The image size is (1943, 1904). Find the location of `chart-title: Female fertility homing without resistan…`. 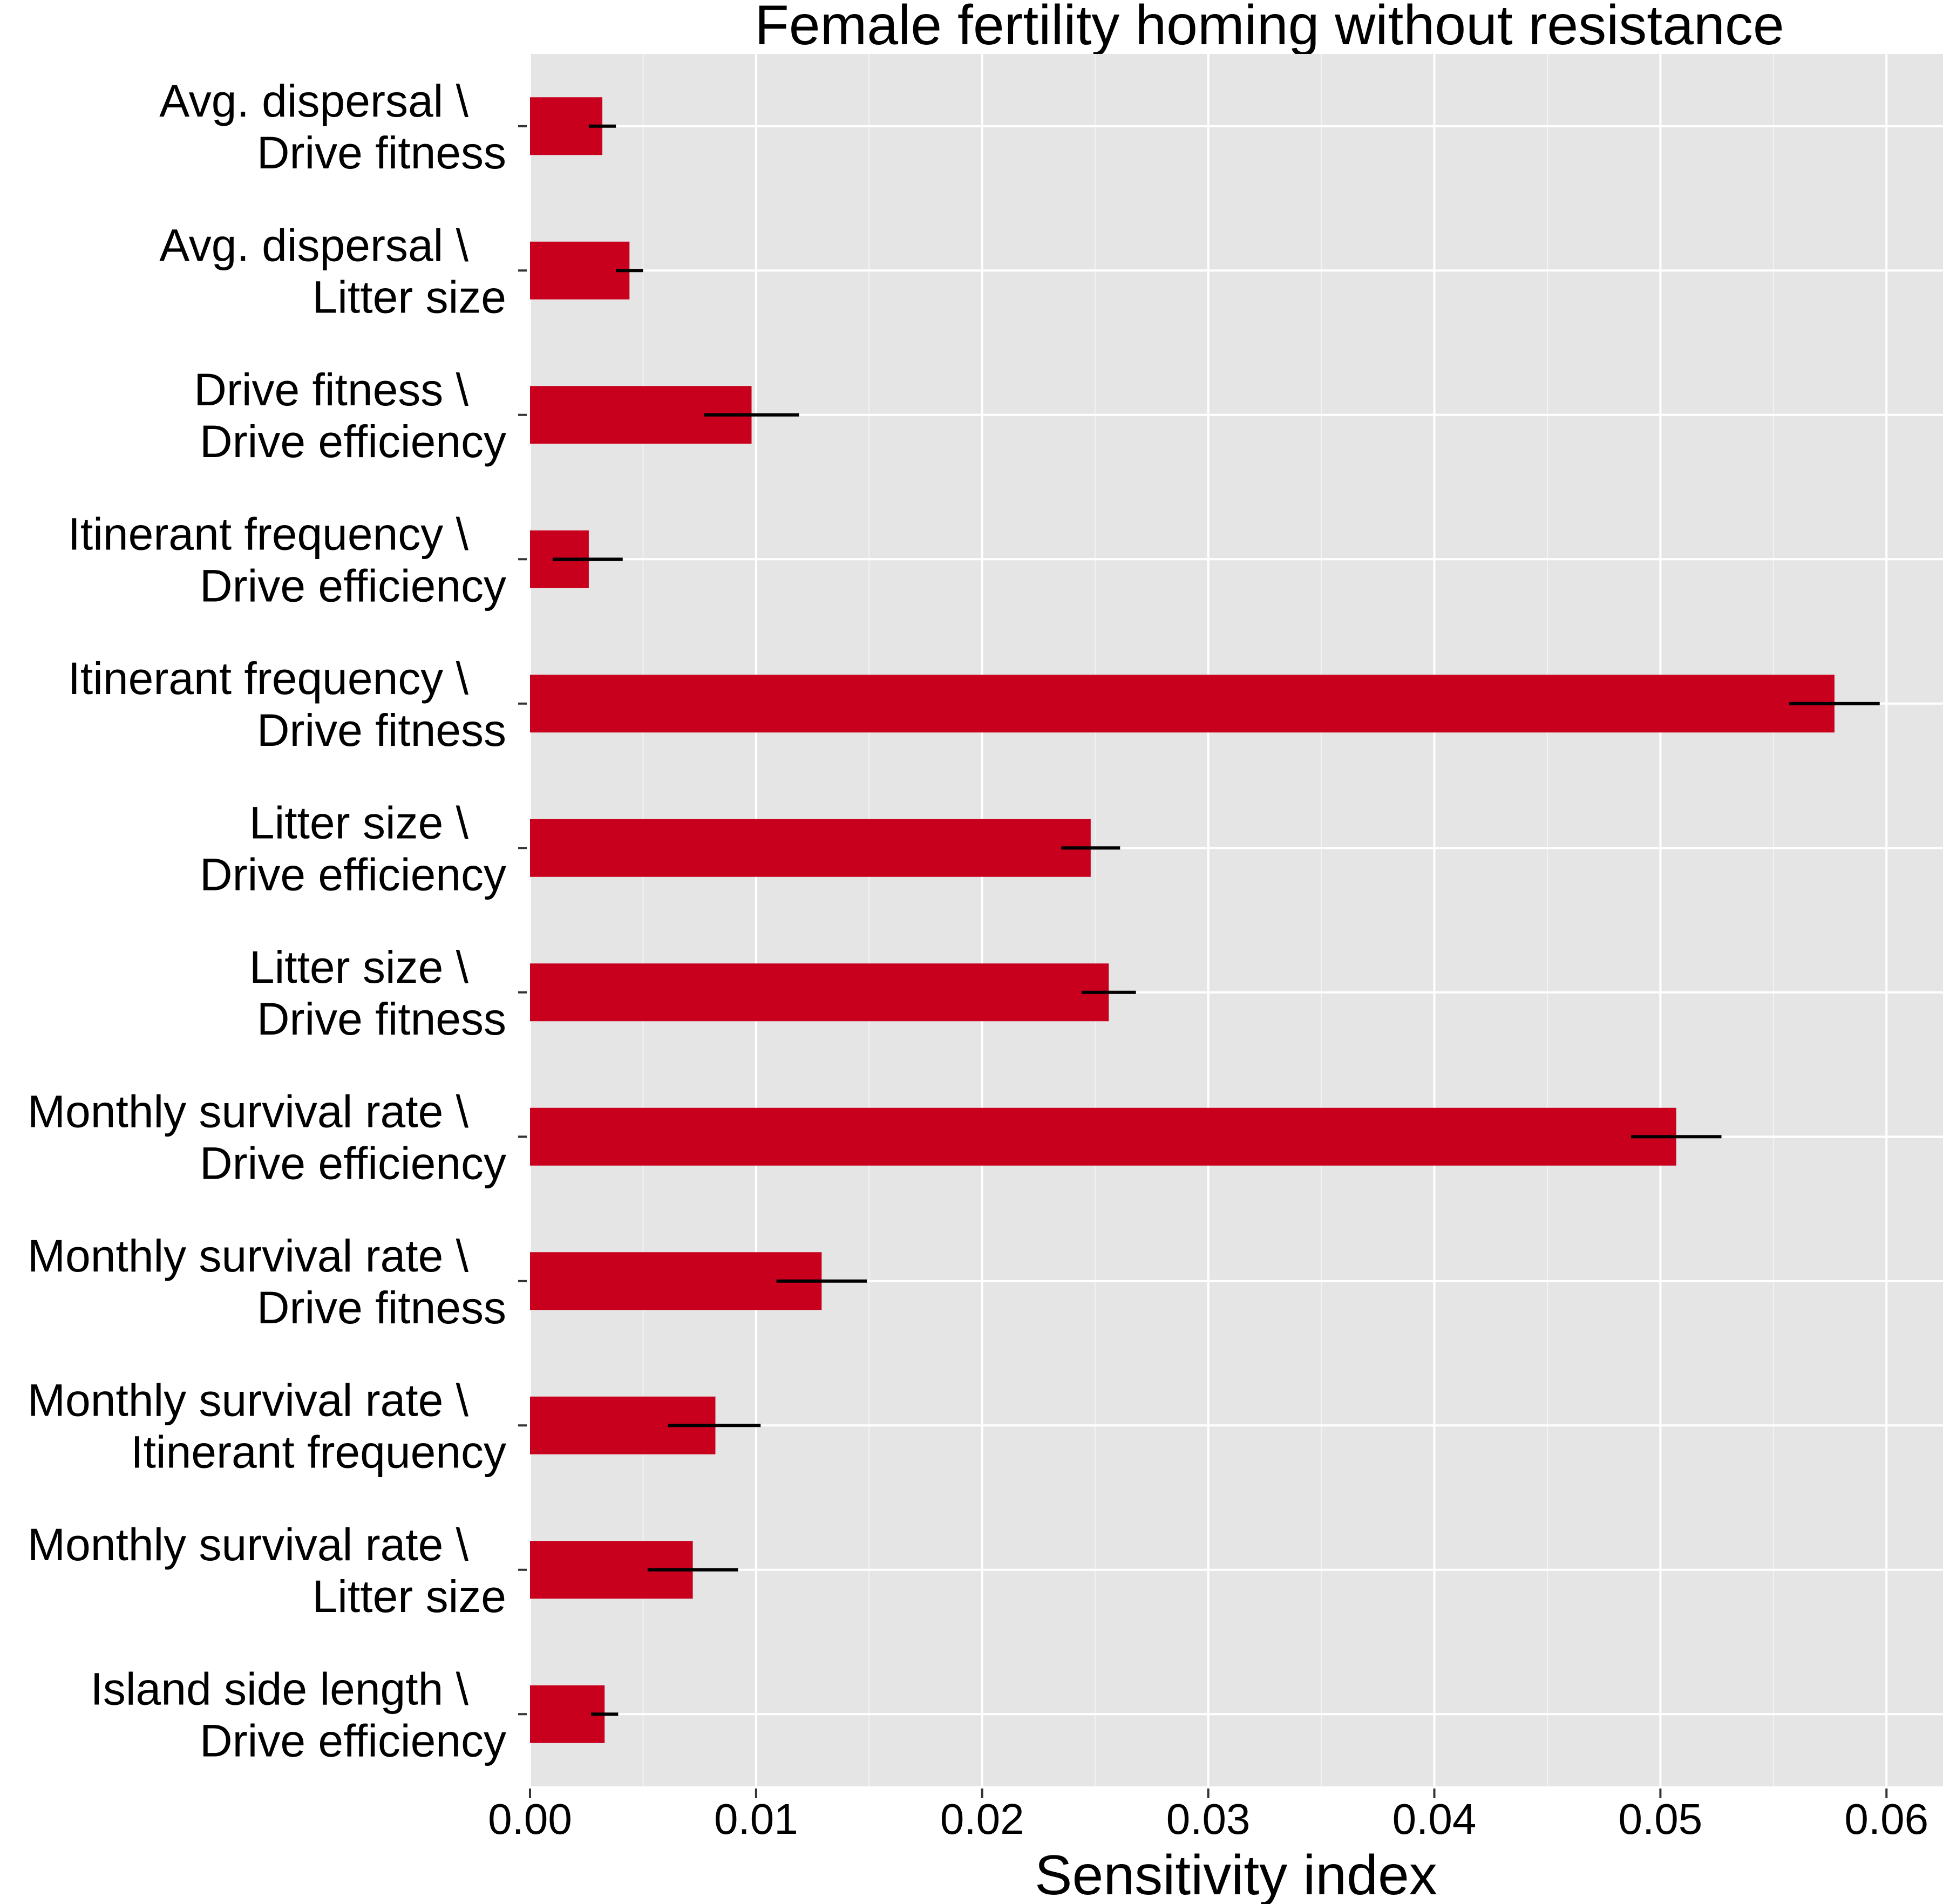

chart-title: Female fertility homing without resistan… is located at coordinates (1269, 28).